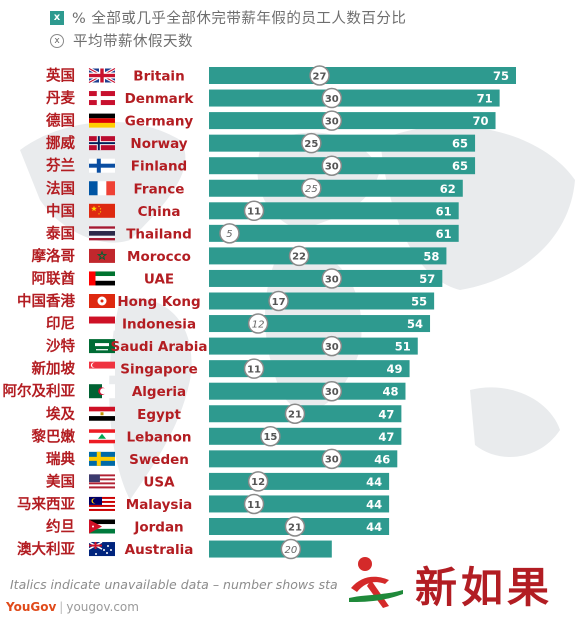 The height and width of the screenshot is (621, 581). What do you see at coordinates (395, 369) in the screenshot?
I see `bar-value-label: 49` at bounding box center [395, 369].